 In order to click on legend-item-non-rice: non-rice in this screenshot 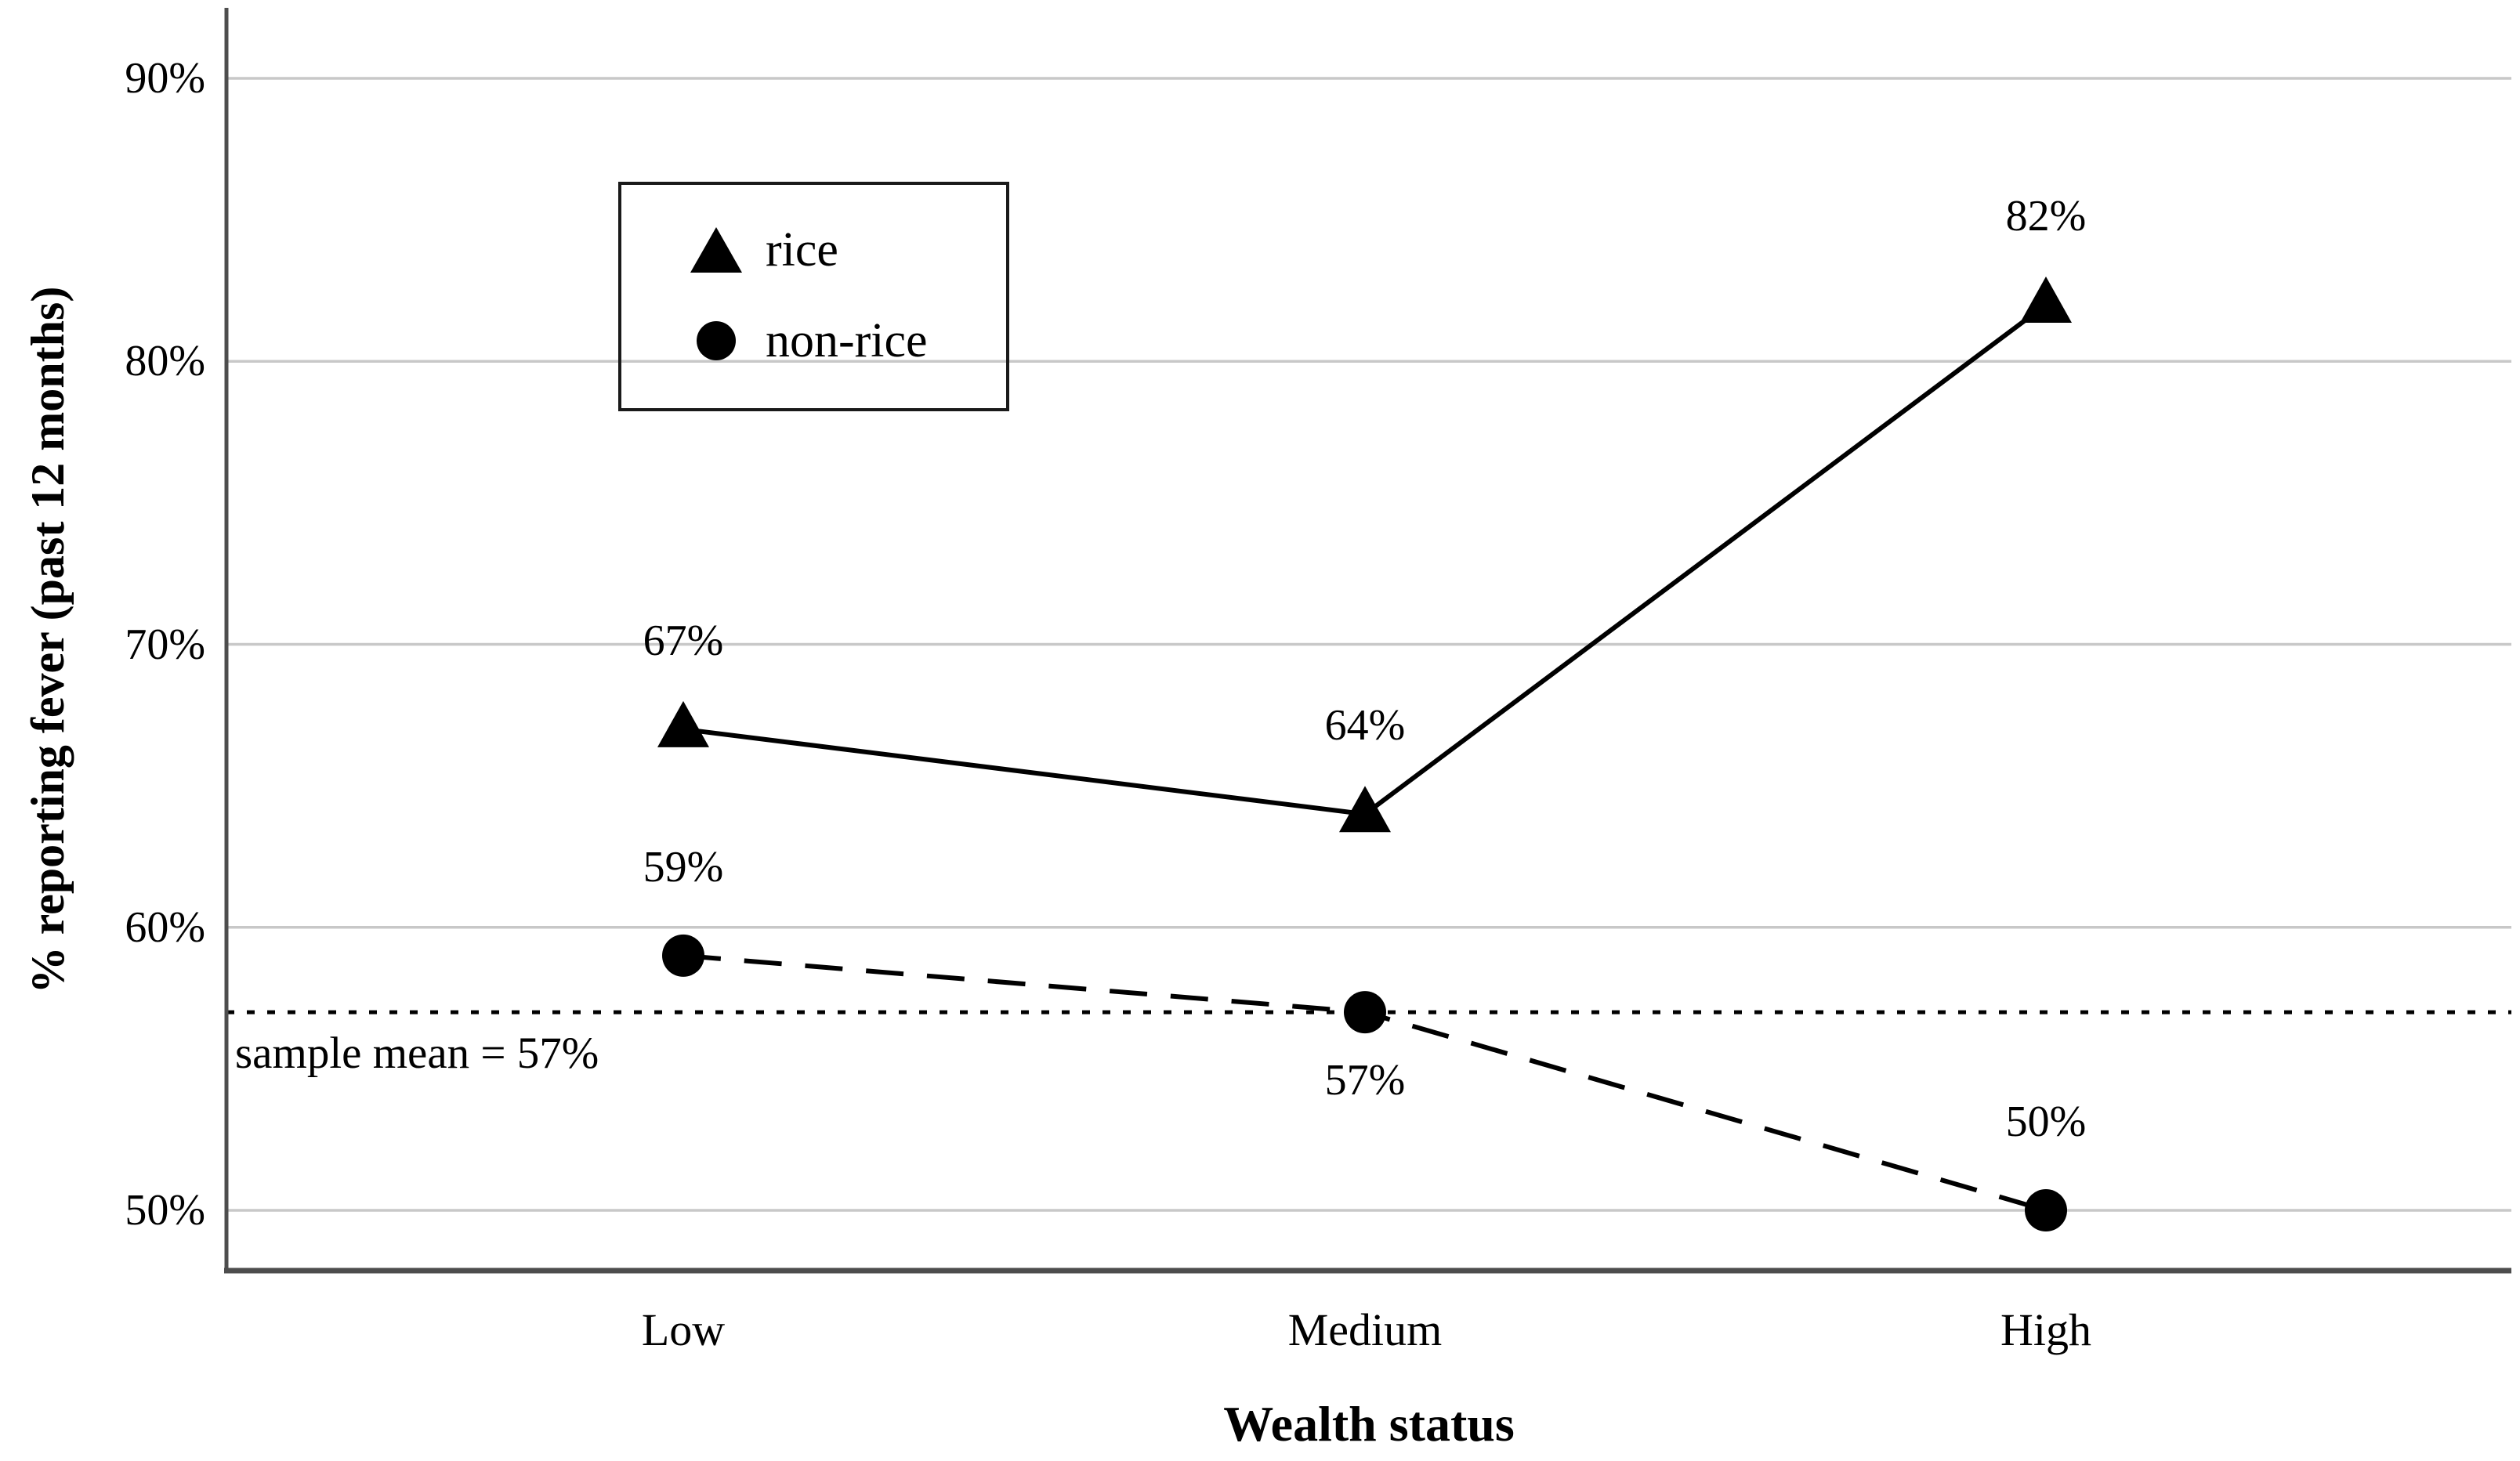, I will do `click(848, 340)`.